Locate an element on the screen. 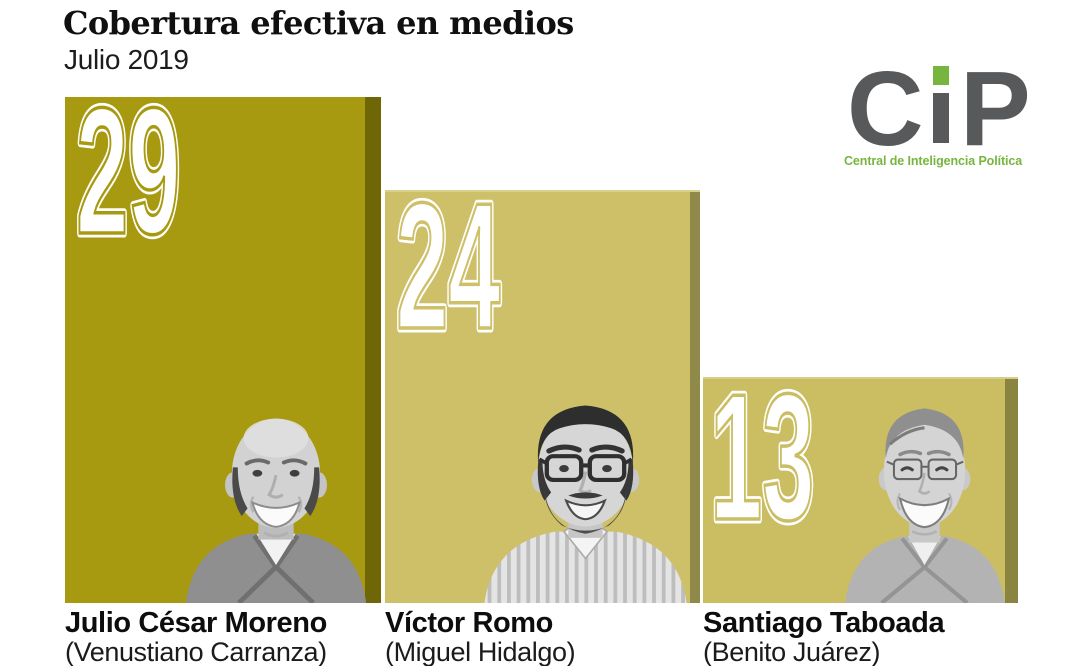 This screenshot has width=1081, height=666. bar-value-13: 13 13 is located at coordinates (762, 462).